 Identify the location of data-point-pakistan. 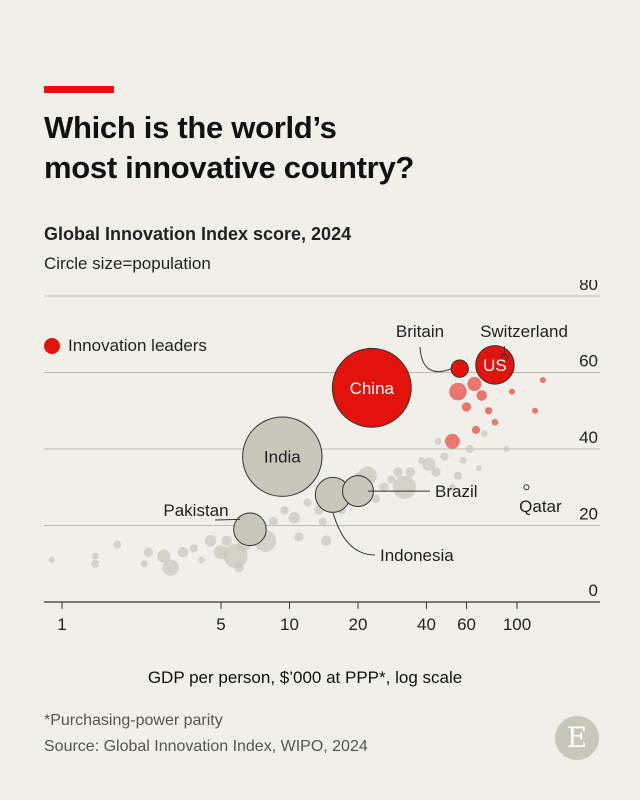
(250, 529).